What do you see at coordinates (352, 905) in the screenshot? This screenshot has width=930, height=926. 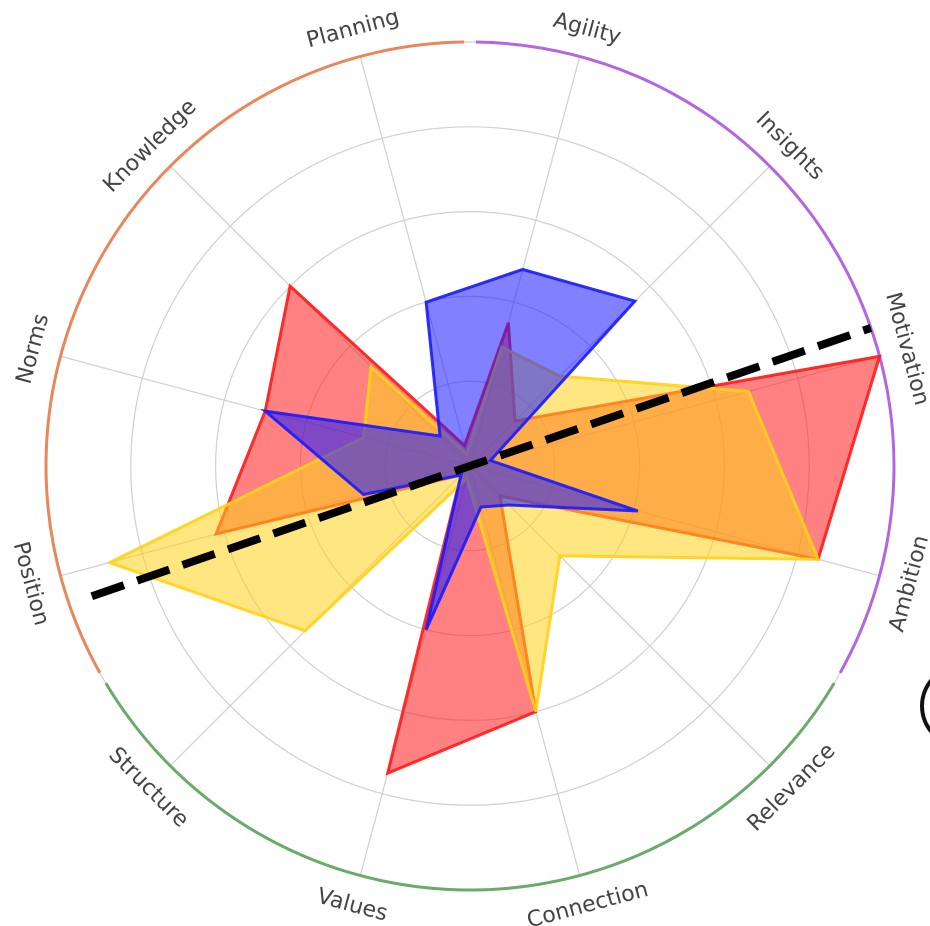 I see `axis-label-values: Values` at bounding box center [352, 905].